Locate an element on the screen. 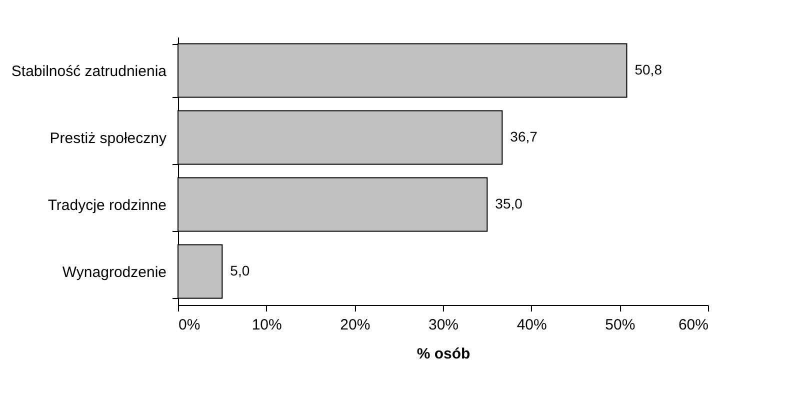 The image size is (792, 407). x-tick-label: 50% is located at coordinates (620, 325).